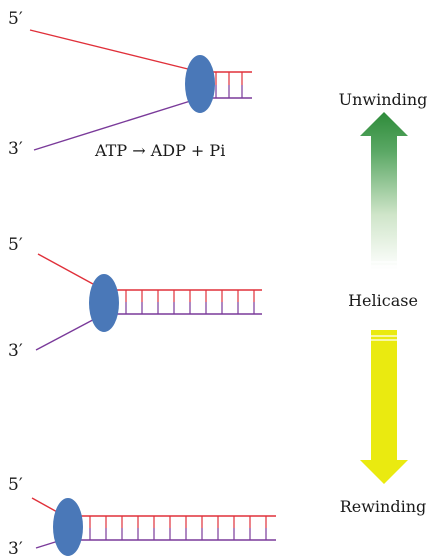 This screenshot has height=558, width=432. Describe the element at coordinates (15, 149) in the screenshot. I see `three-prime-label-1: 3′` at that location.